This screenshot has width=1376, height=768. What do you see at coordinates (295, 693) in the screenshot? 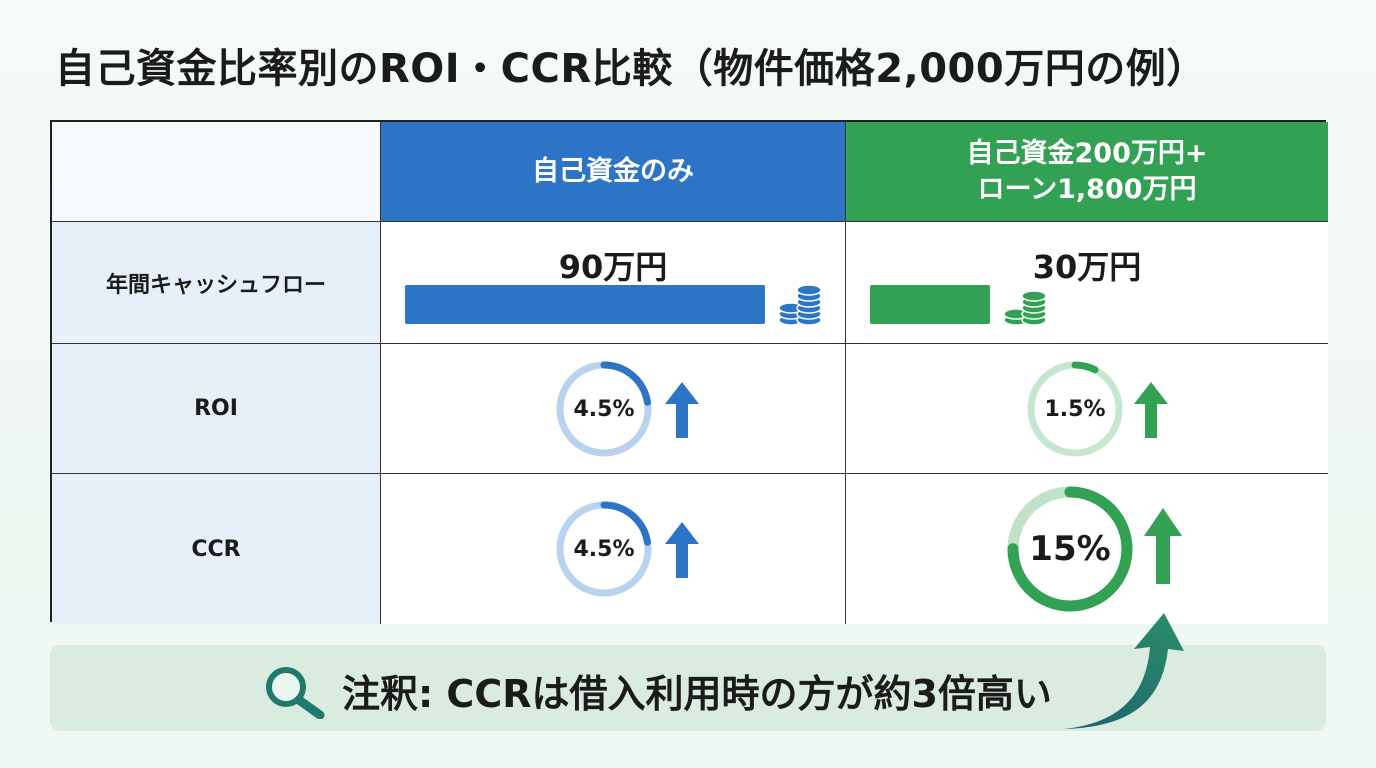
I see `magnifier-icon` at bounding box center [295, 693].